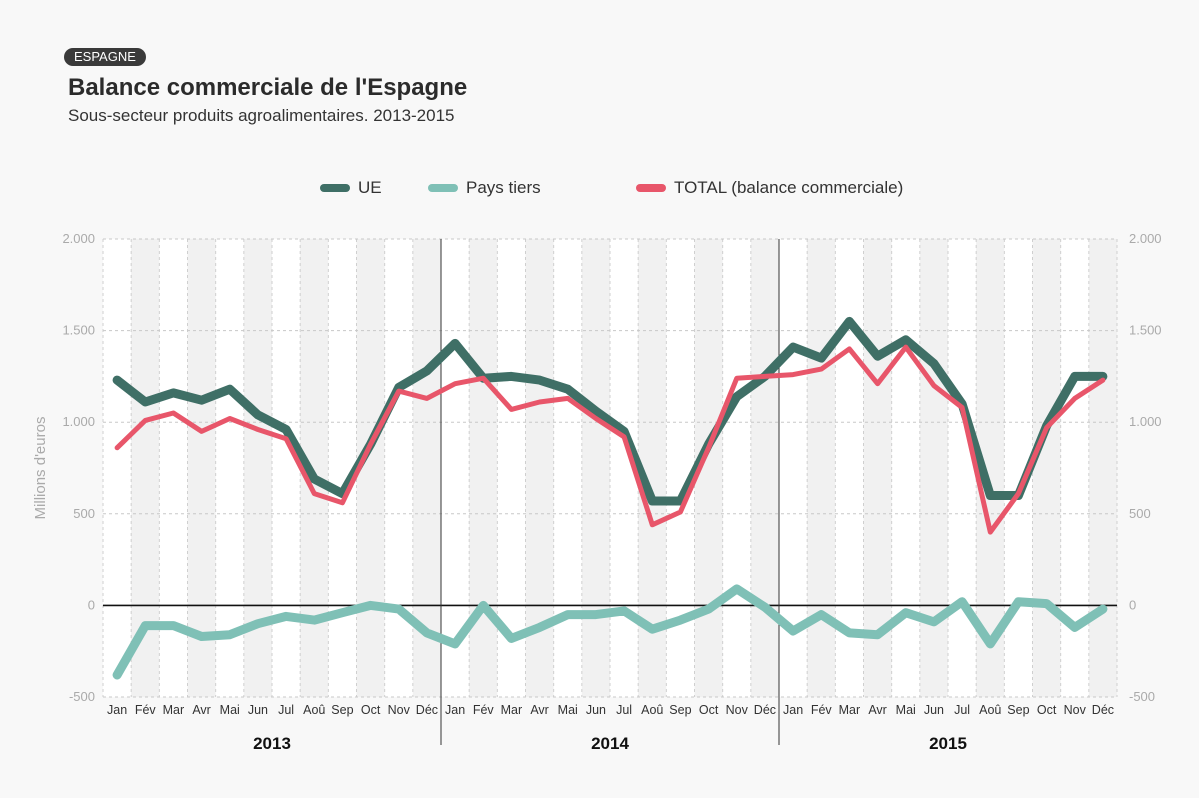  I want to click on y-tick-label-right: 1.000, so click(1145, 421).